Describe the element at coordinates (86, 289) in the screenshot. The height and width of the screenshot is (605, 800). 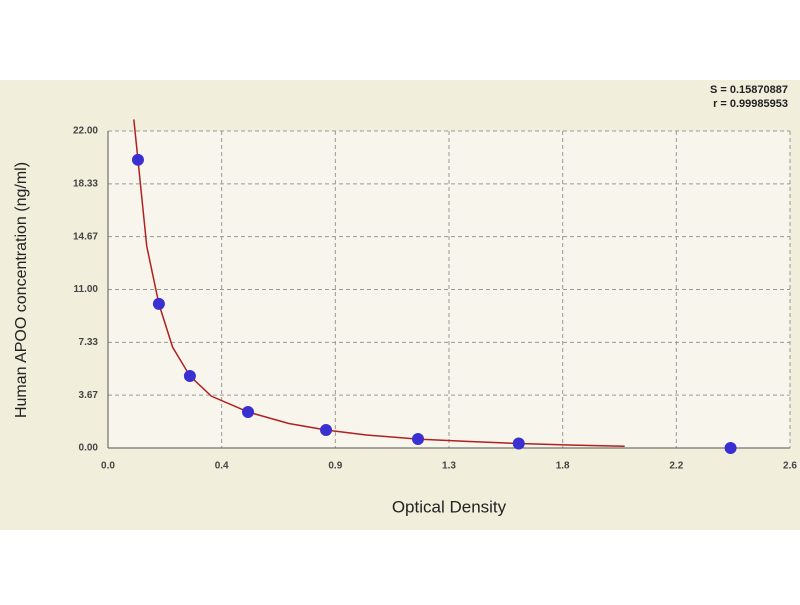
I see `y-tick-label: 11.00` at that location.